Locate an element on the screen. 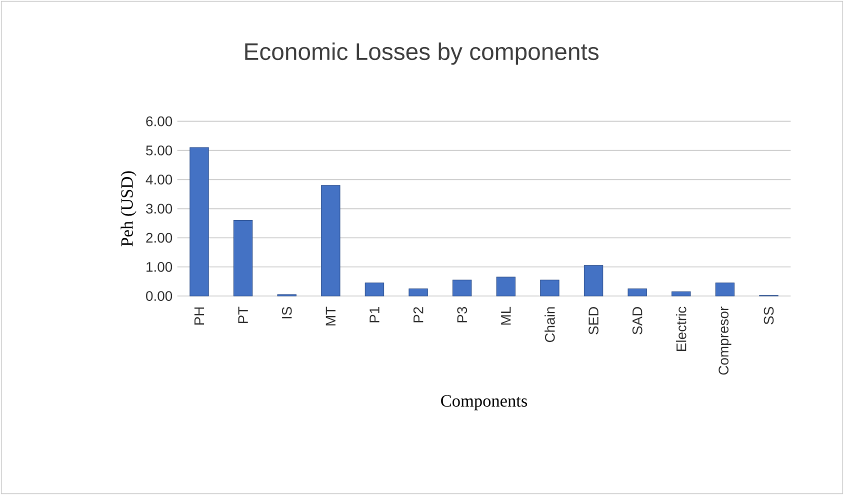  chart-title: Economic Losses by components is located at coordinates (422, 53).